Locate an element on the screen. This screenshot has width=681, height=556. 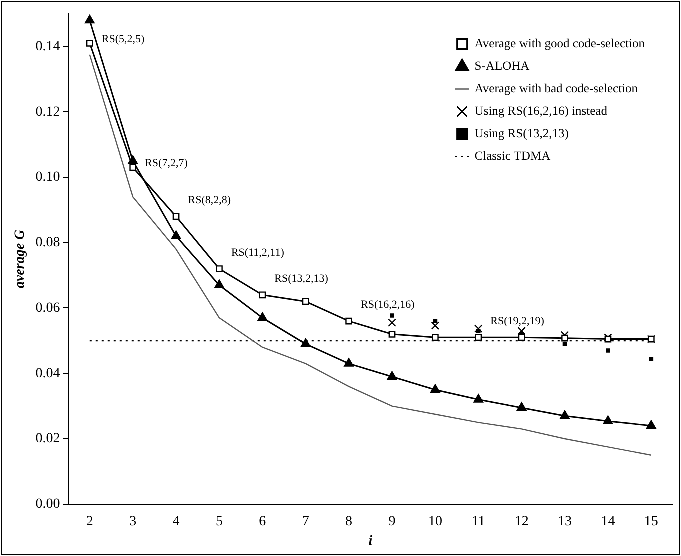
y-tick-label: 0.12 is located at coordinates (48, 112).